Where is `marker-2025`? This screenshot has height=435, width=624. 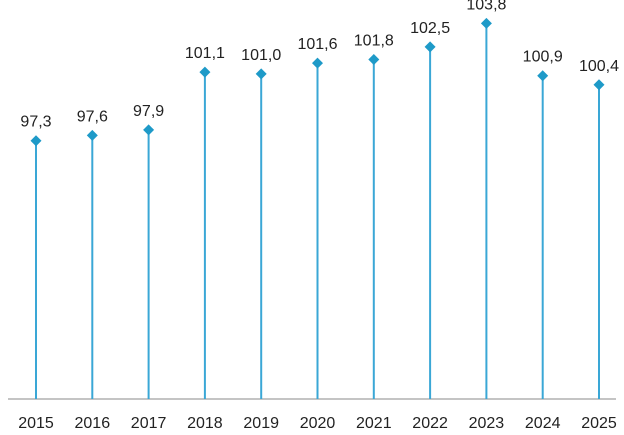 marker-2025 is located at coordinates (599, 85).